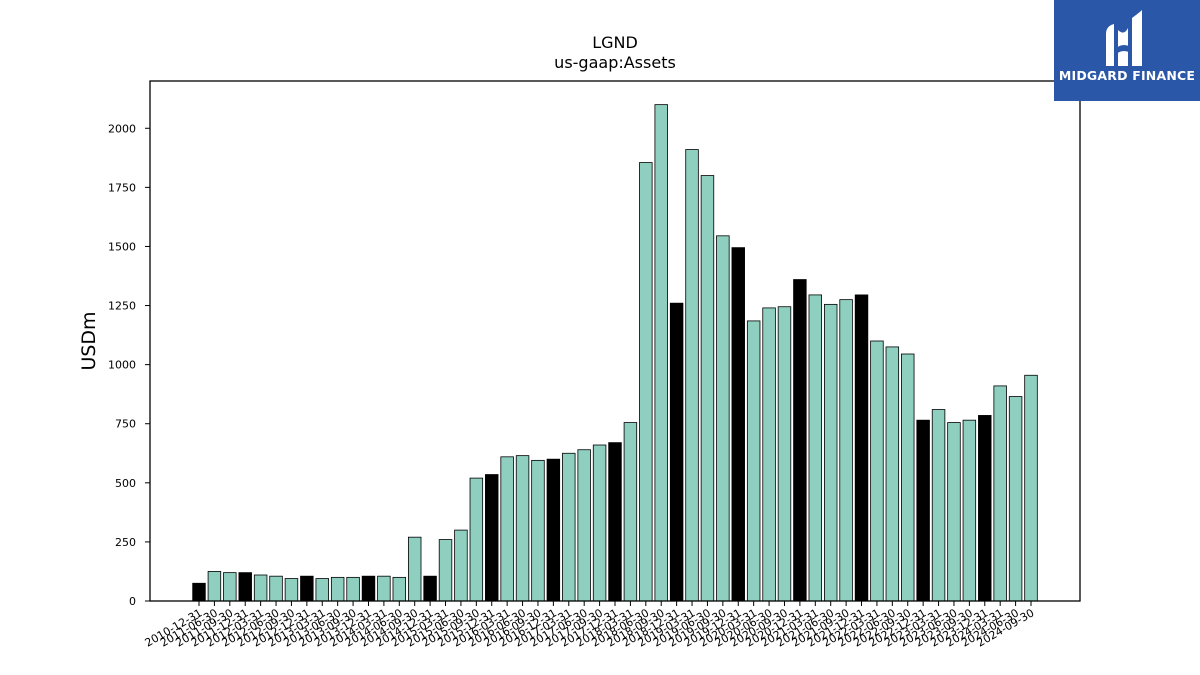 The image size is (1200, 675). Describe the element at coordinates (125, 424) in the screenshot. I see `y-tick-label: 750` at that location.